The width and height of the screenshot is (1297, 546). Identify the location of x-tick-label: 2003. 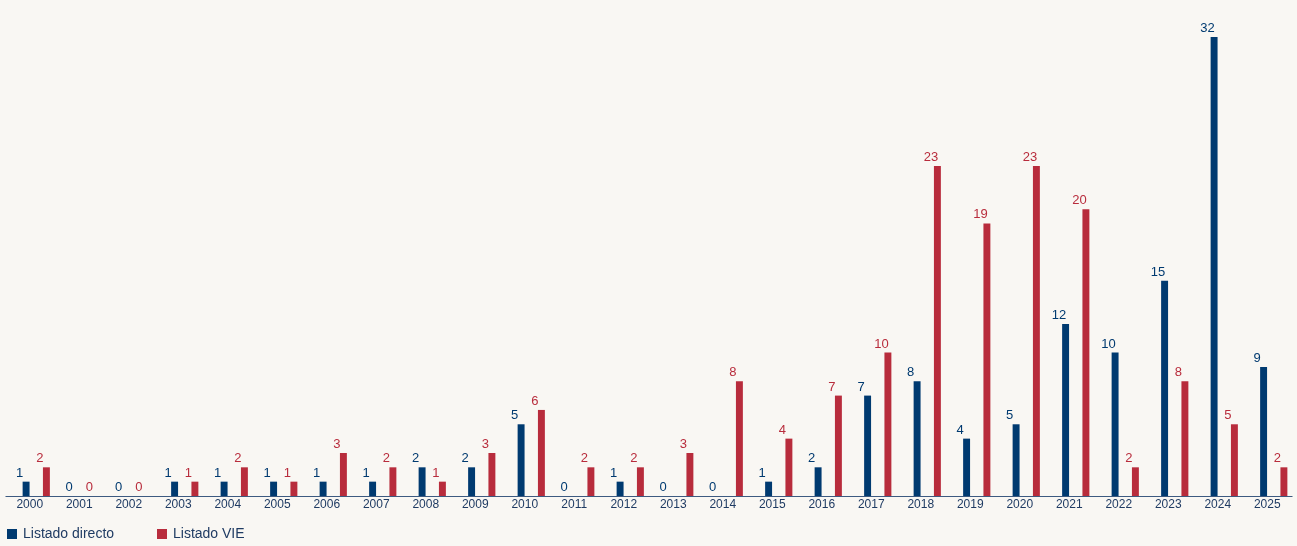
(178, 503).